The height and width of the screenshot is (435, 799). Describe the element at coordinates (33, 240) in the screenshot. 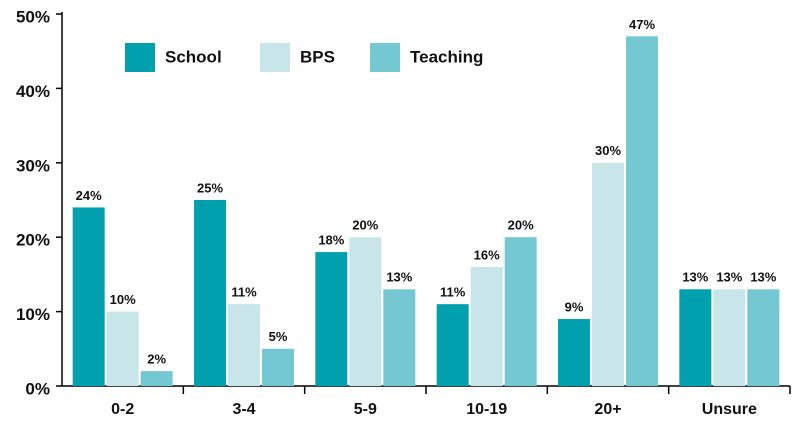

I see `y-tick-label: 20%` at that location.